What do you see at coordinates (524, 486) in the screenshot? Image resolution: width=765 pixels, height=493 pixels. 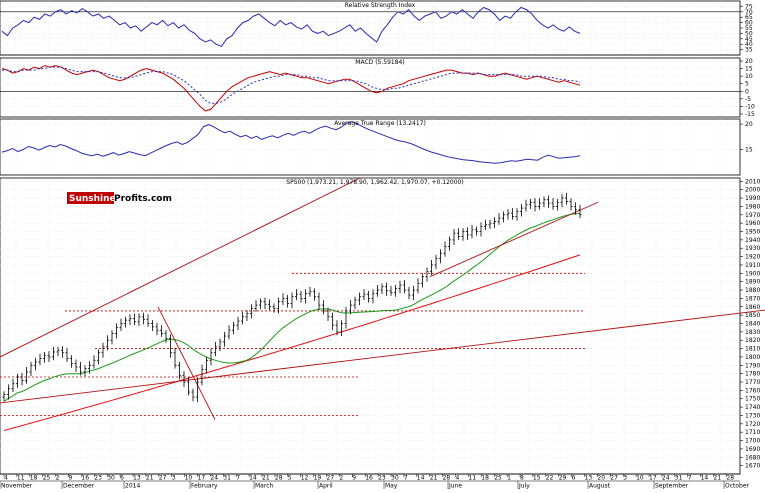 I see `month-label: July` at bounding box center [524, 486].